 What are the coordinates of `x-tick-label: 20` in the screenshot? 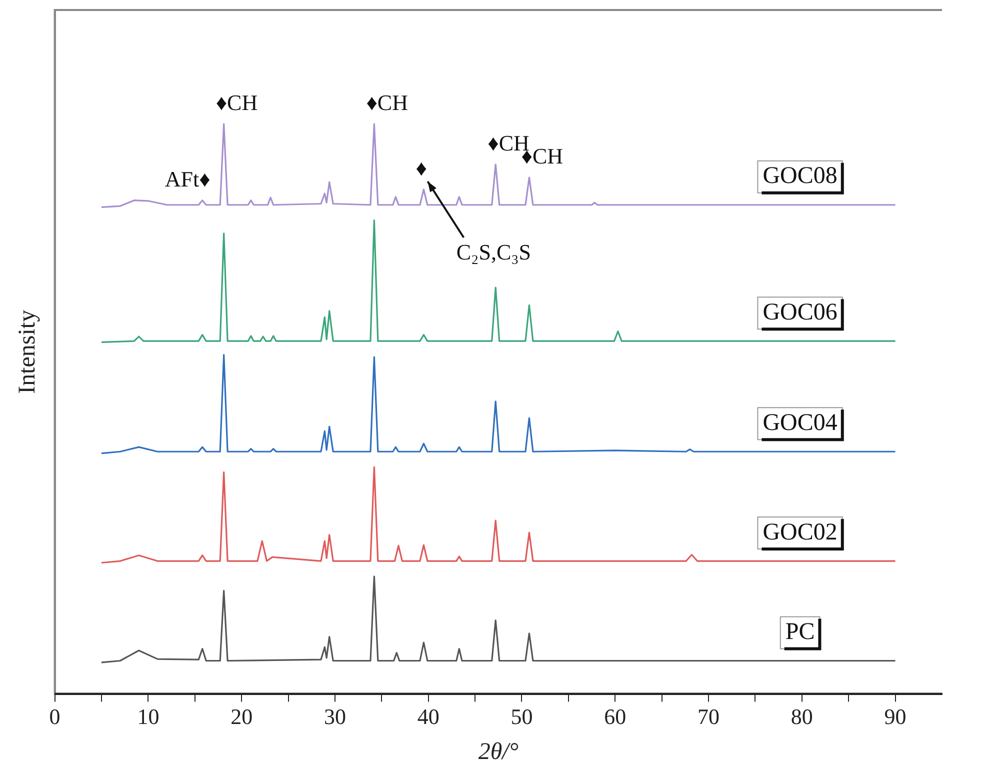 It's located at (241, 716).